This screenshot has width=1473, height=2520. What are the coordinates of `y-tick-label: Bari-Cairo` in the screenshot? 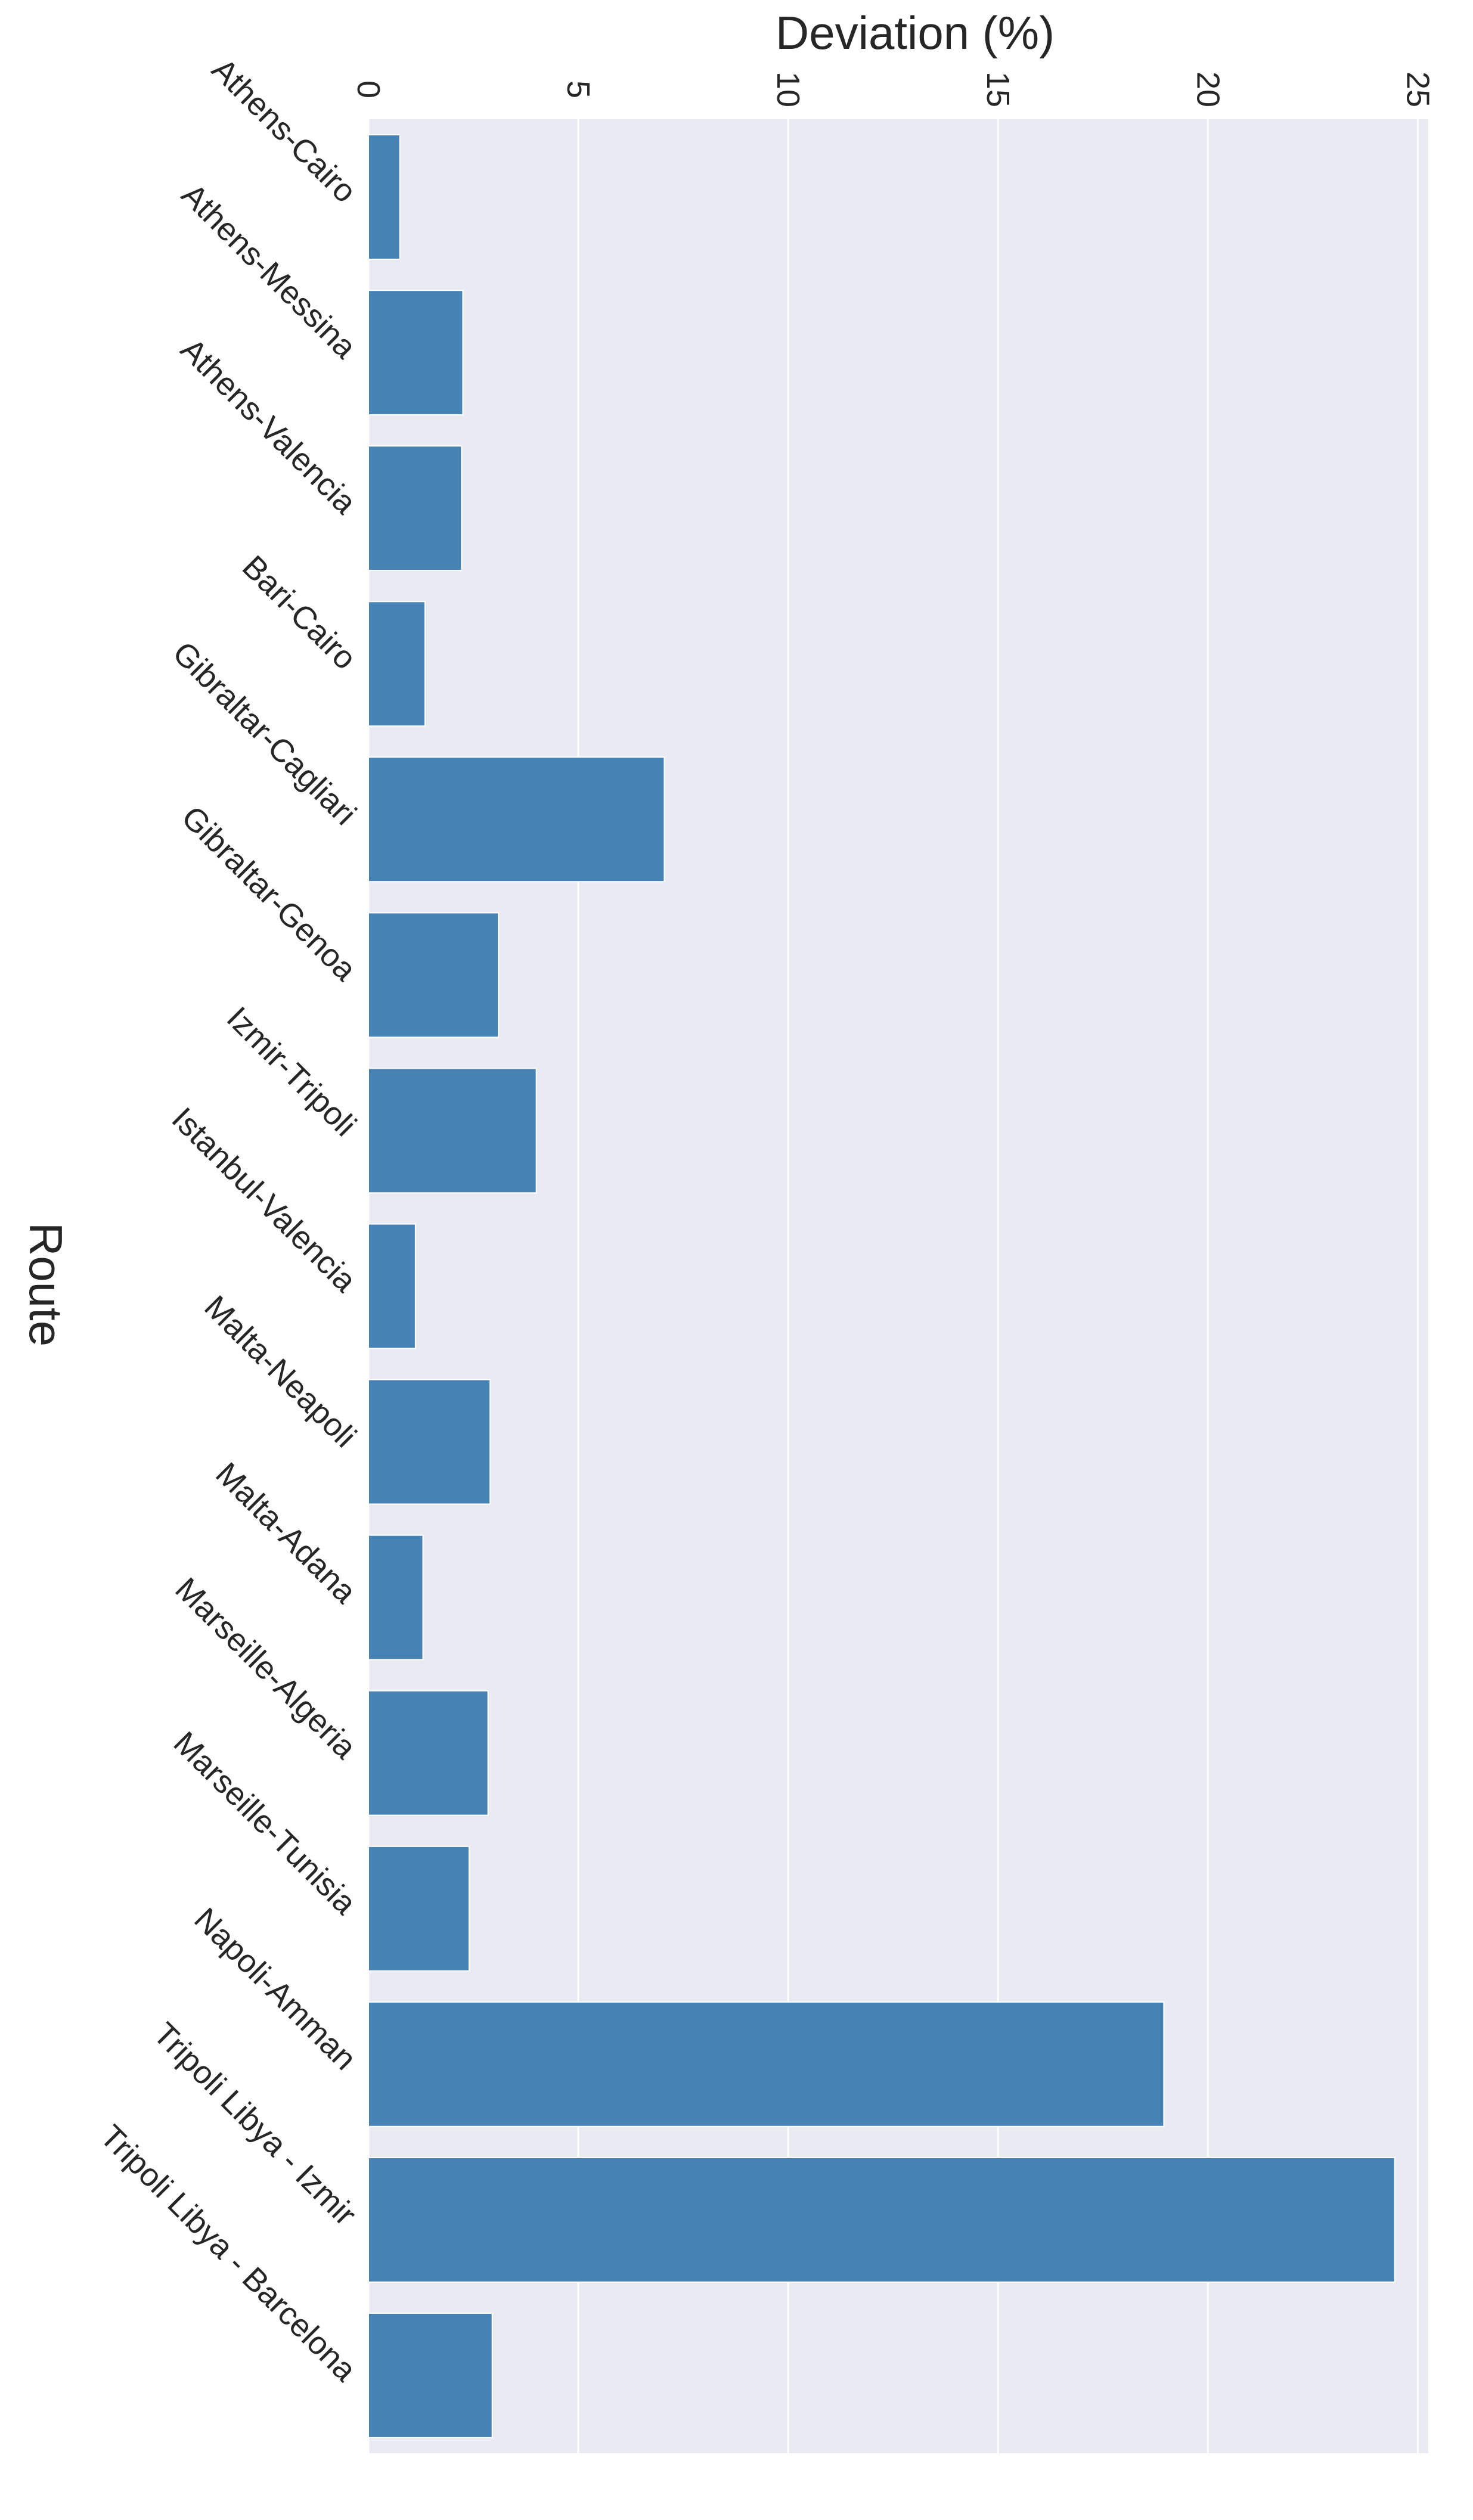 It's located at (299, 613).